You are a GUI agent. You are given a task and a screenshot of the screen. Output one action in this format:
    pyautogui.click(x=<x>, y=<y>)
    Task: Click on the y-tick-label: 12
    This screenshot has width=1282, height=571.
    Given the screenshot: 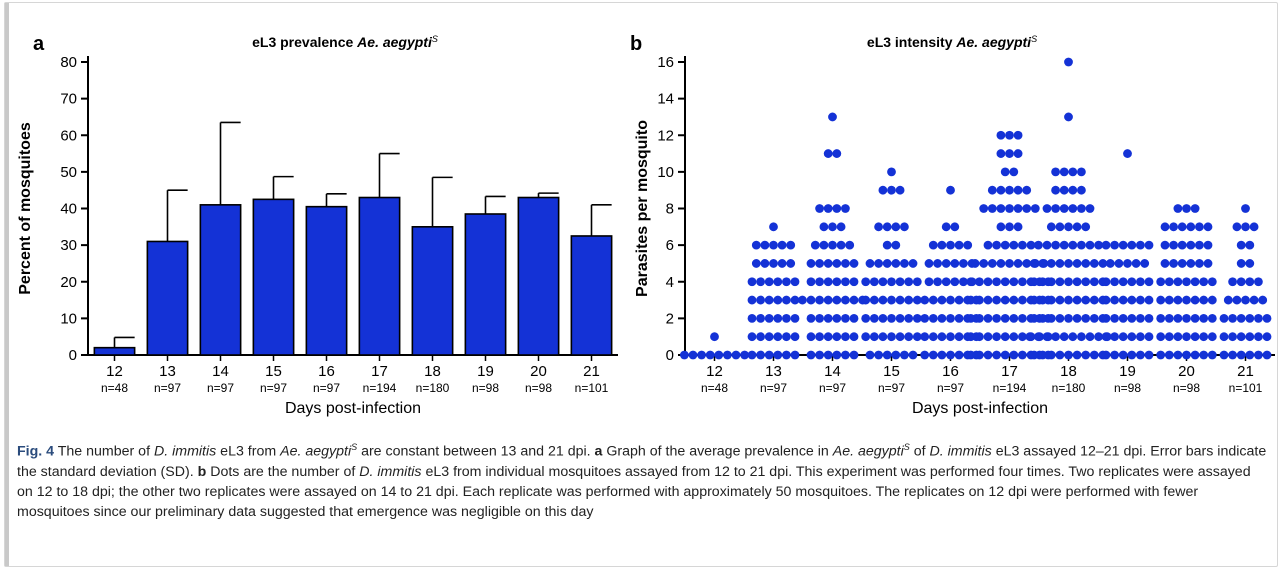 What is the action you would take?
    pyautogui.click(x=665, y=135)
    